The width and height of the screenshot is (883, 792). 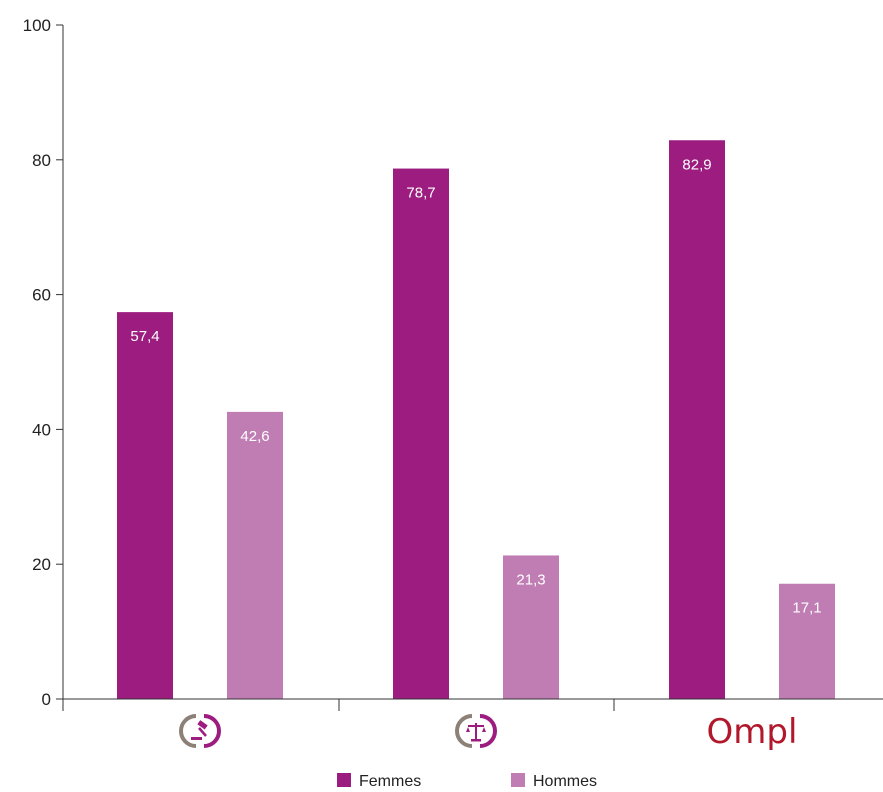 What do you see at coordinates (390, 781) in the screenshot?
I see `legend-label-femmes: Femmes` at bounding box center [390, 781].